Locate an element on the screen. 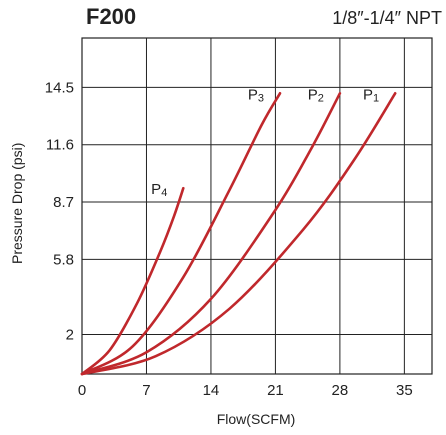  series-label-p1: P1 is located at coordinates (371, 95).